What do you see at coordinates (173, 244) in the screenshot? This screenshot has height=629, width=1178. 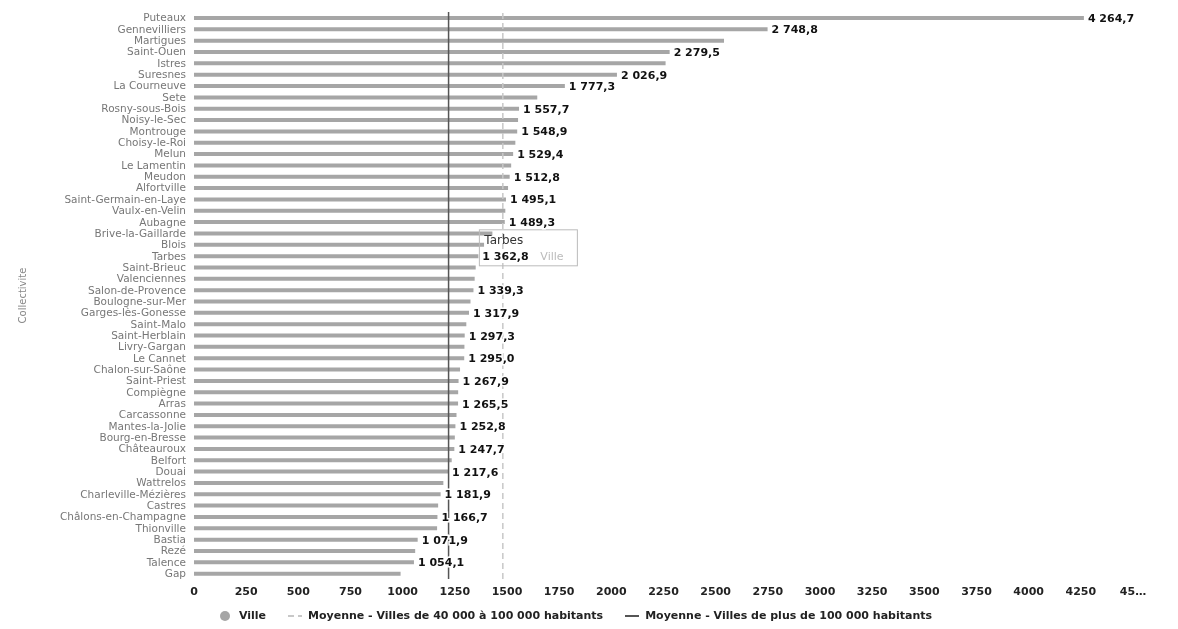 I see `y-tick-label: Blois` at bounding box center [173, 244].